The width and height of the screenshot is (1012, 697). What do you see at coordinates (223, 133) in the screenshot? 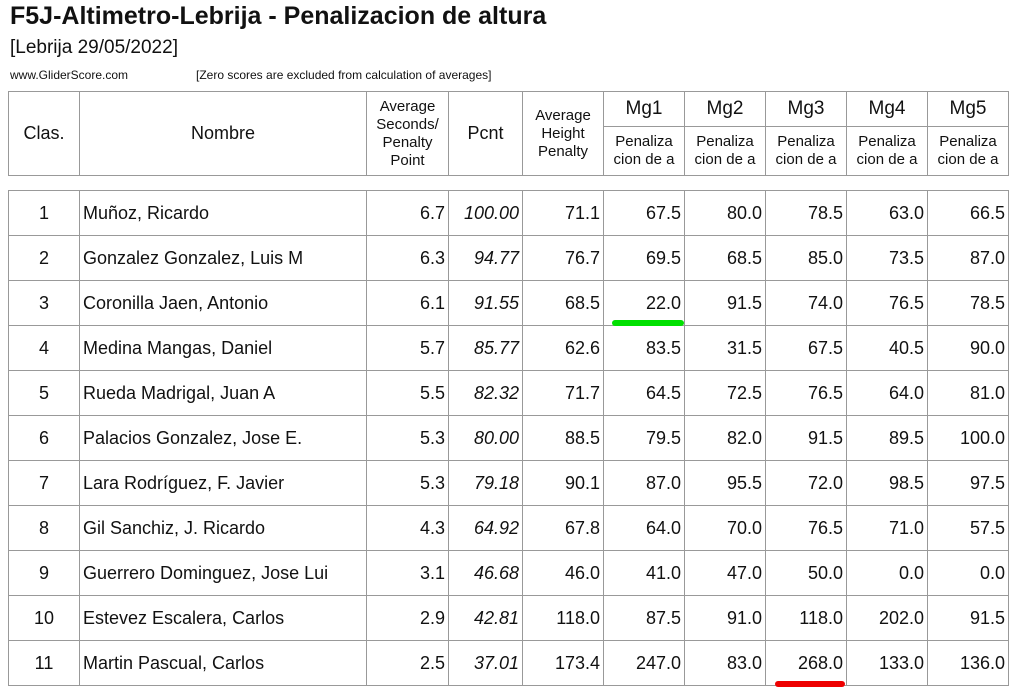
I see `header-nombre: Nombre` at bounding box center [223, 133].